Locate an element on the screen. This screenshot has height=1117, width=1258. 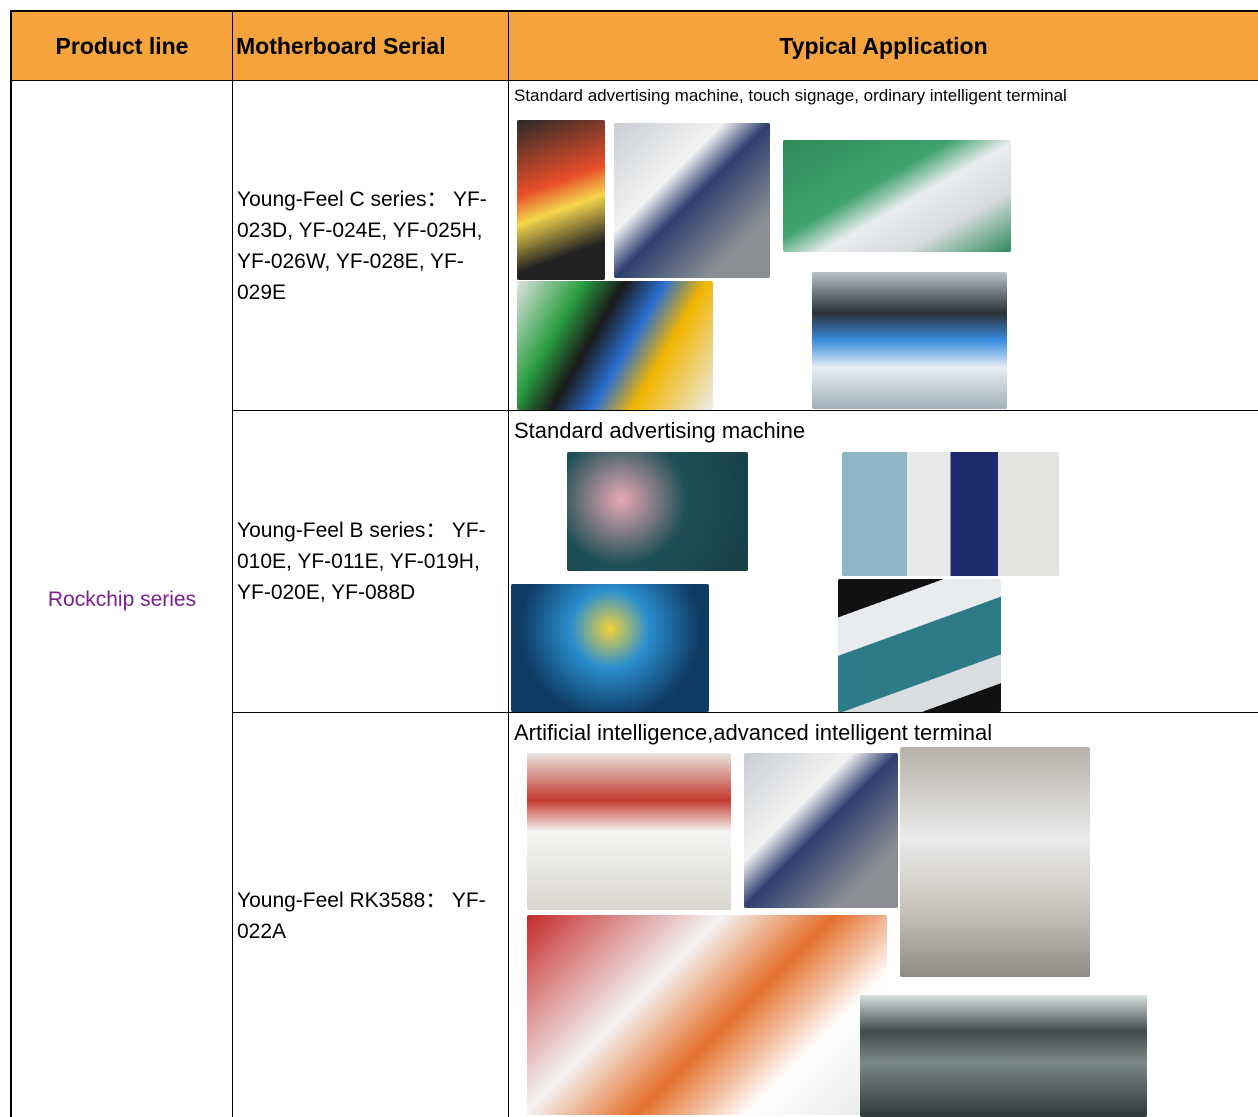
header-cell: Motherboard Serial is located at coordinates (370, 45).